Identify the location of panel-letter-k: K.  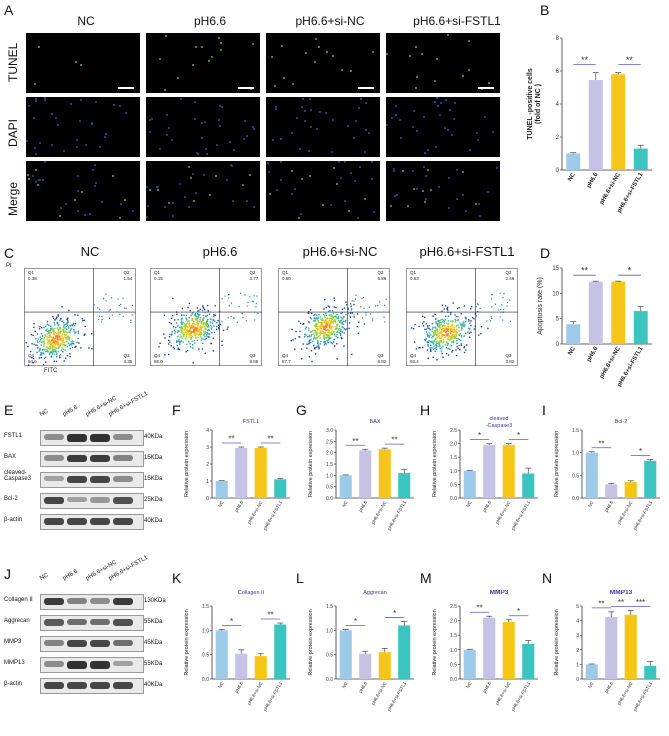
(177, 578).